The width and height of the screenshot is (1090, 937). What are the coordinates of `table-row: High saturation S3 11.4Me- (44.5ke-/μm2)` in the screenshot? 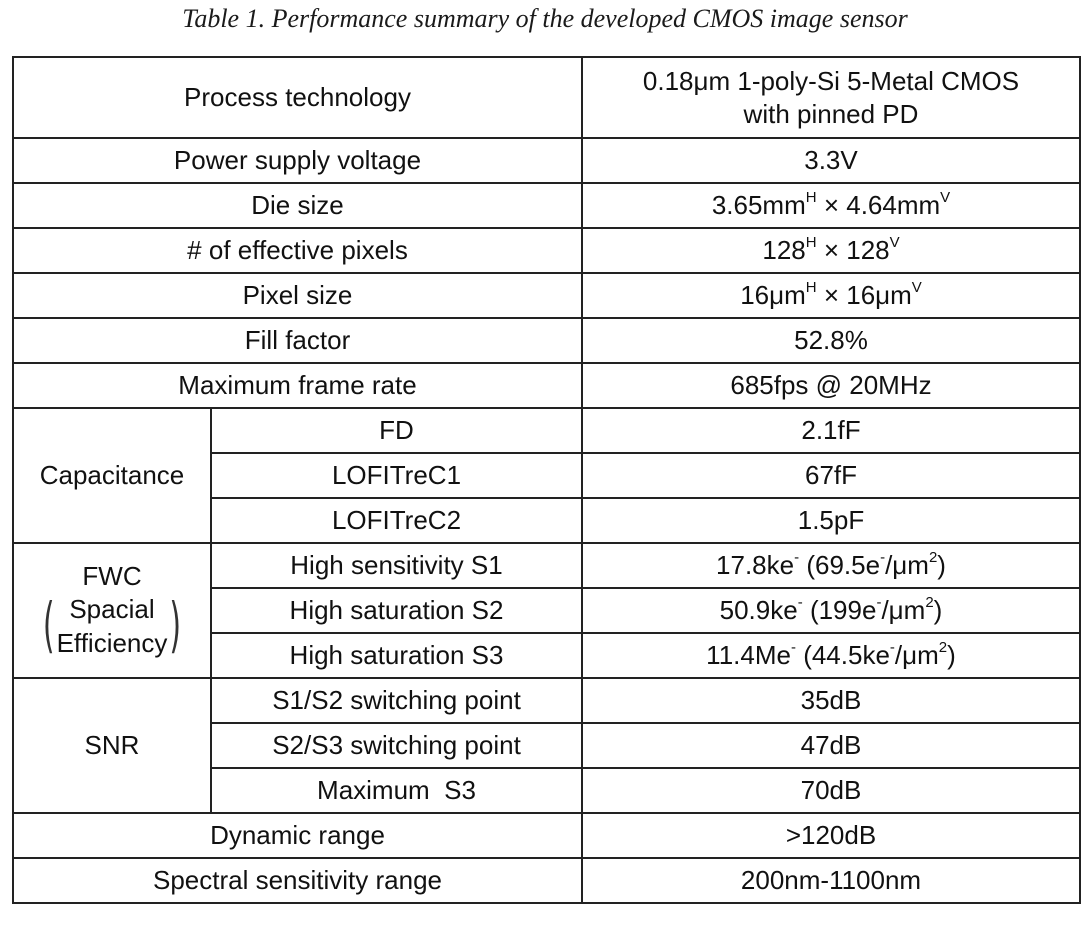 It's located at (547, 655).